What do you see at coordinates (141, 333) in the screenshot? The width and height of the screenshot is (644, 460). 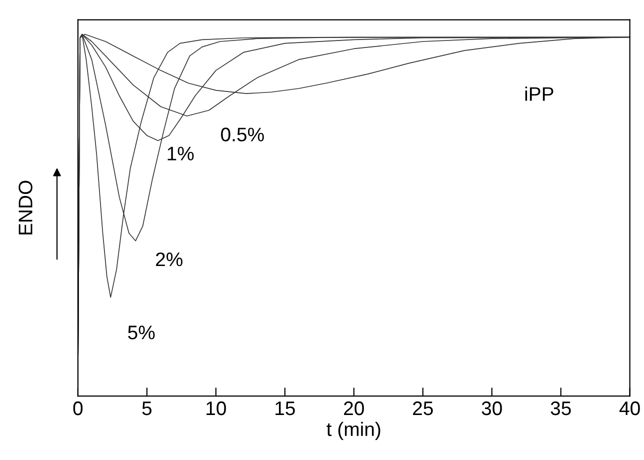 I see `series-label: 5%` at bounding box center [141, 333].